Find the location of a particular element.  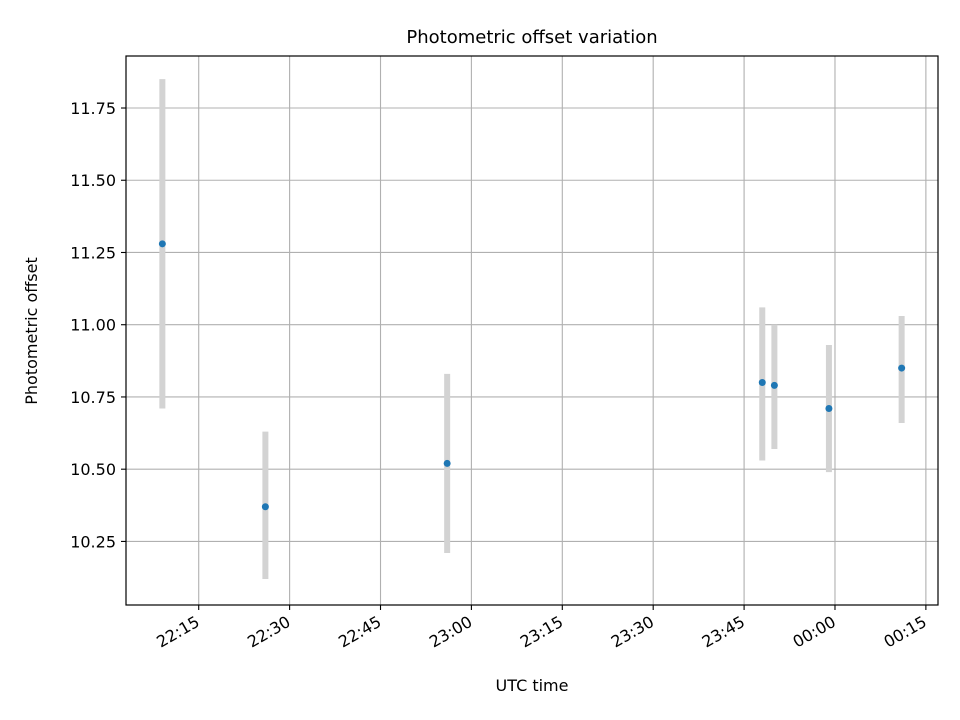

x-axis-label: UTC time is located at coordinates (532, 685).